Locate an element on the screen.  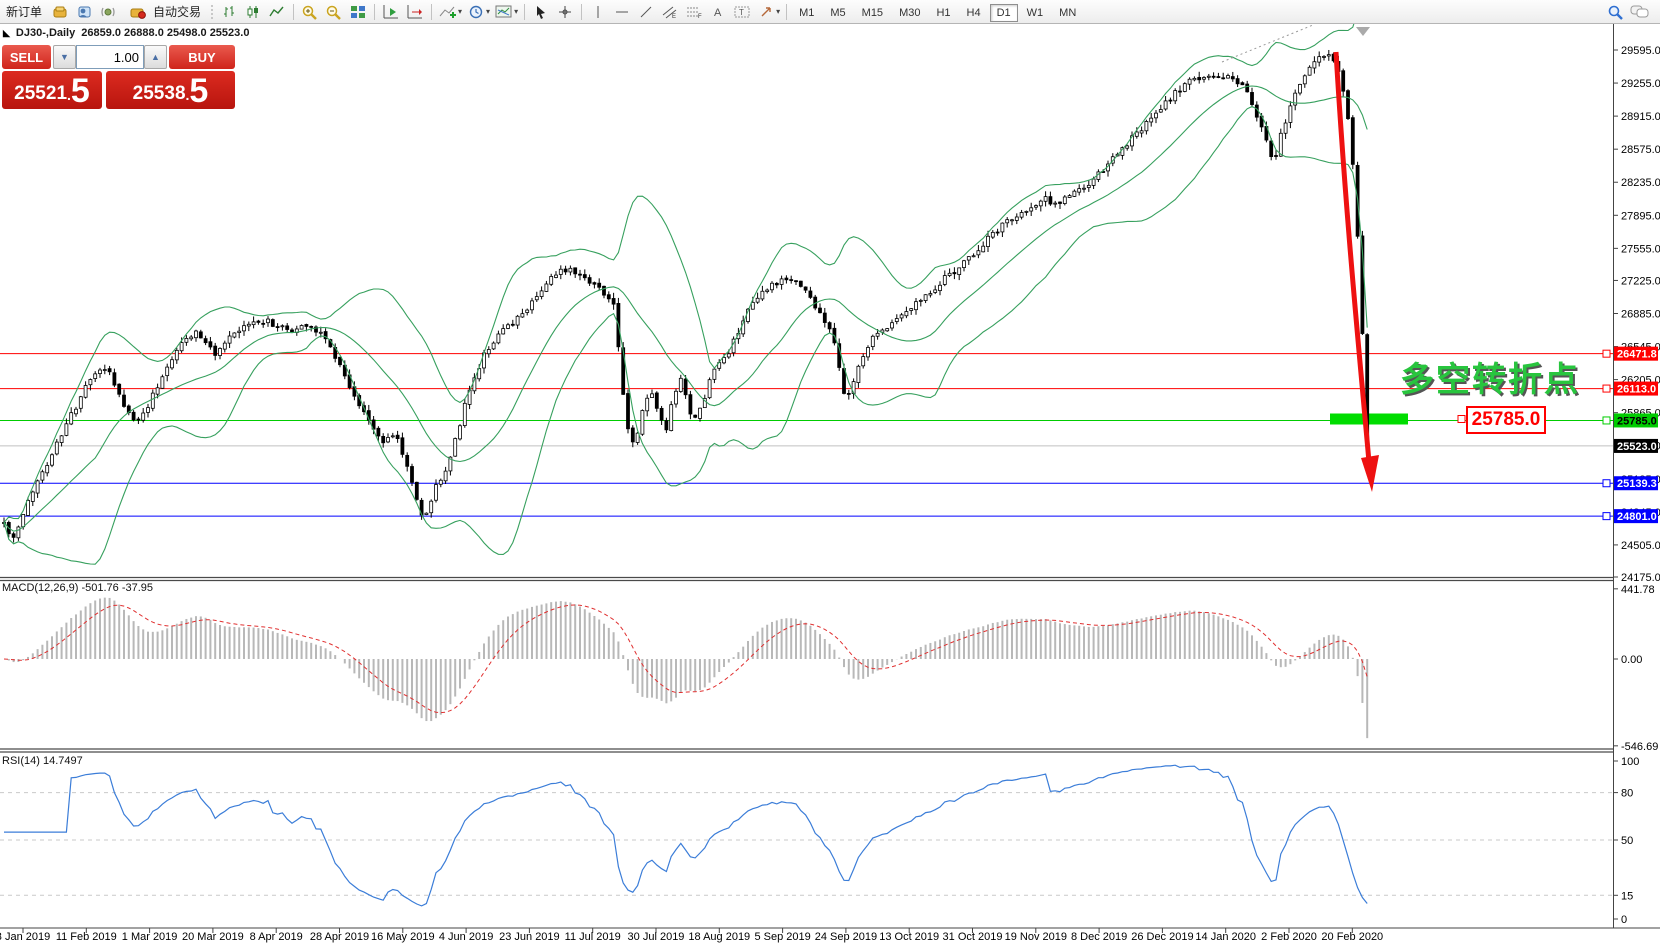
buy-button: BUY is located at coordinates (202, 57).